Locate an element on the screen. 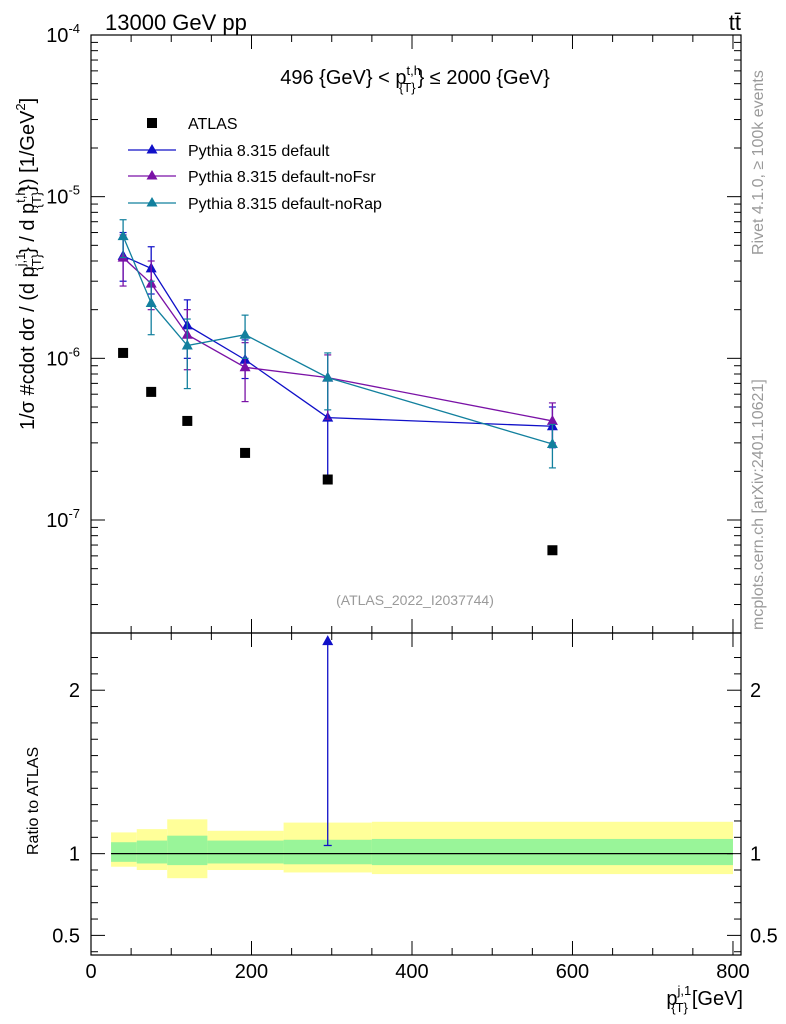 This screenshot has height=1024, width=786. chart-title: 496 {GeV} < pt,h {T}} ≤ 2000 {GeV} is located at coordinates (415, 79).